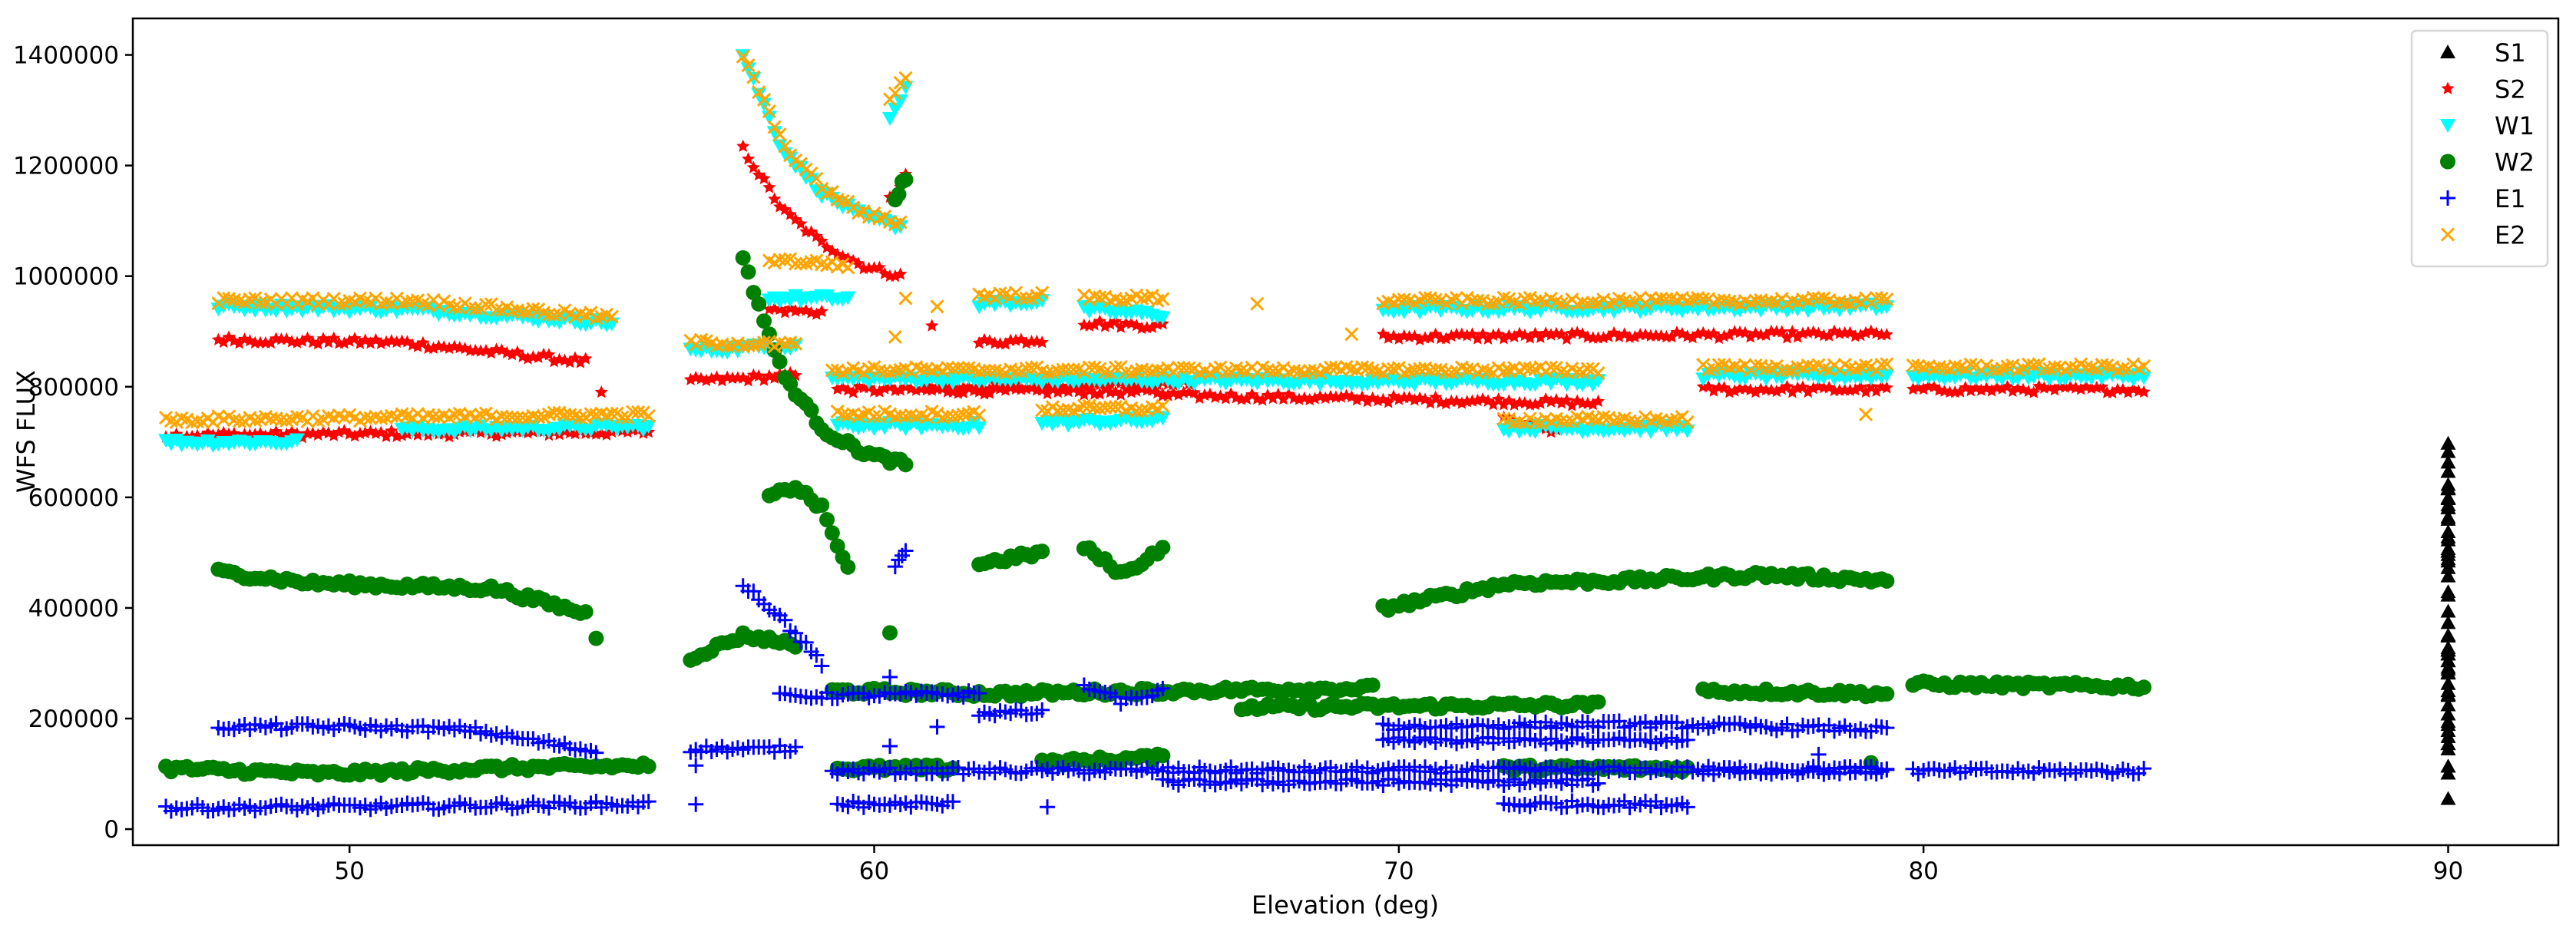 The width and height of the screenshot is (2576, 935). I want to click on legend-label: S2, so click(2510, 89).